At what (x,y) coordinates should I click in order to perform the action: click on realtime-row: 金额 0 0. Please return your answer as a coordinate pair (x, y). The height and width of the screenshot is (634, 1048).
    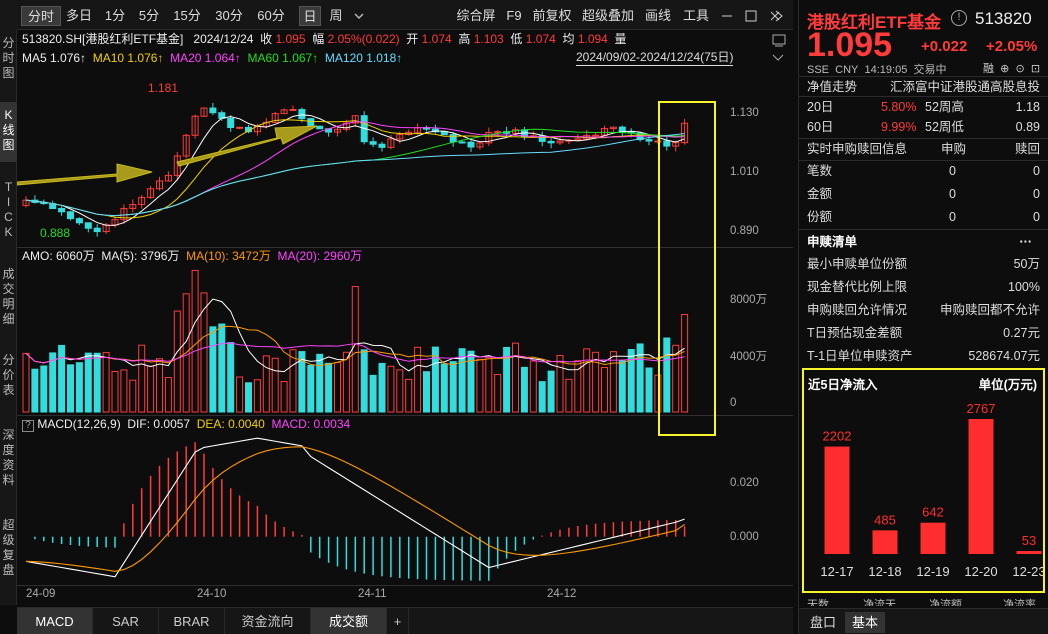
    Looking at the image, I should click on (923, 194).